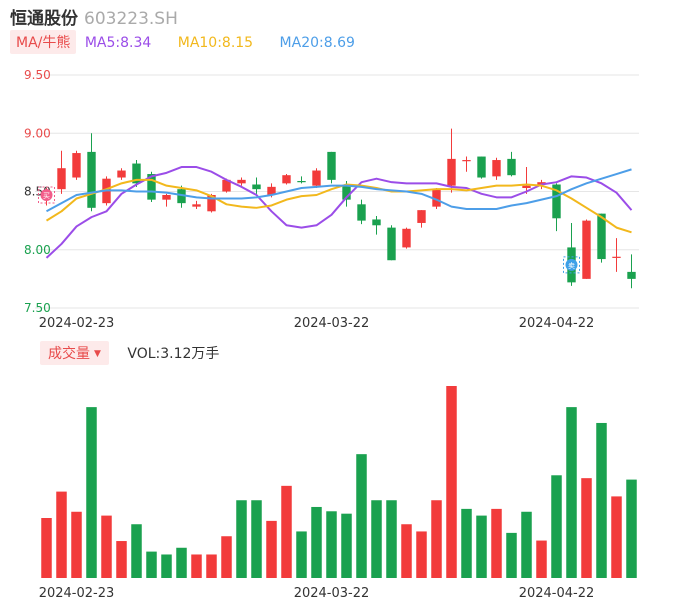 The height and width of the screenshot is (606, 686). I want to click on price-tick-label: 9.50, so click(37, 75).